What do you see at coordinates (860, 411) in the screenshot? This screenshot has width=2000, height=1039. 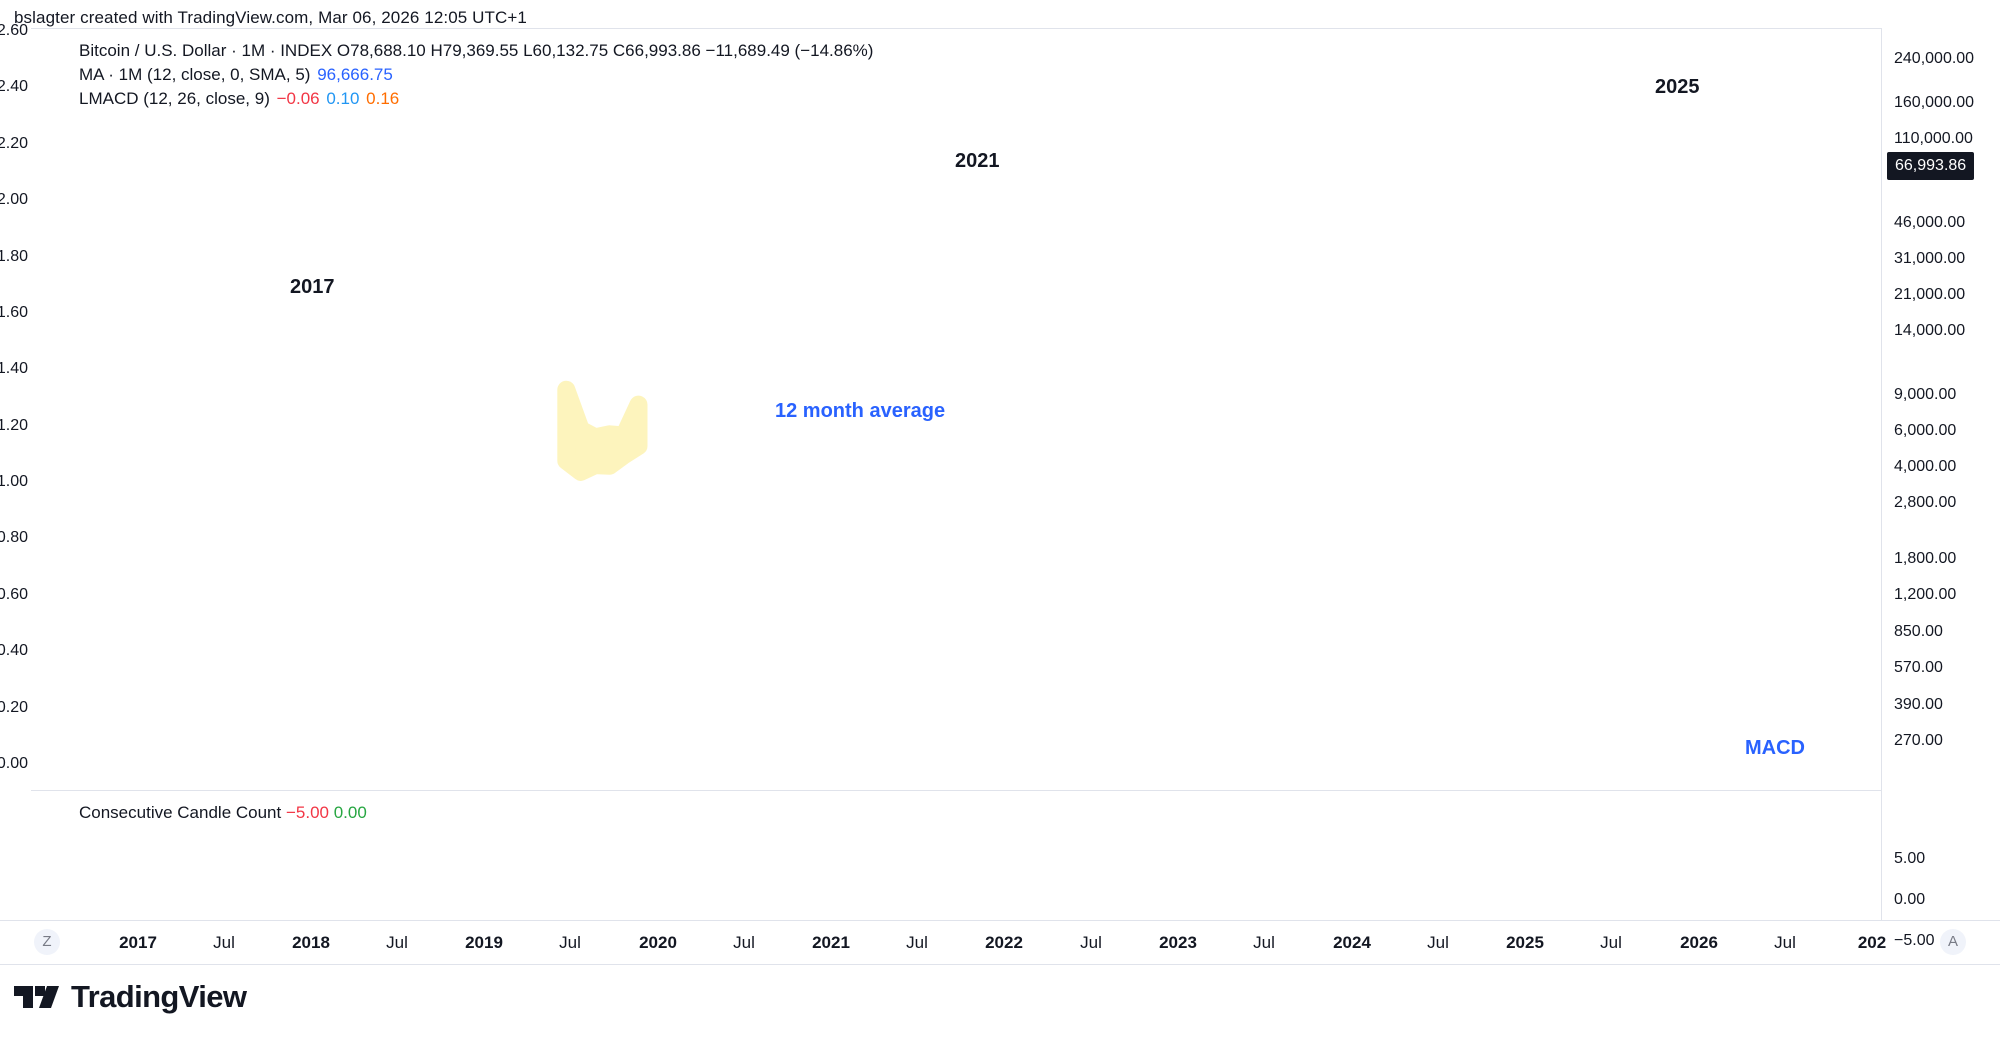 I see `chart-annotation: 12 month average` at bounding box center [860, 411].